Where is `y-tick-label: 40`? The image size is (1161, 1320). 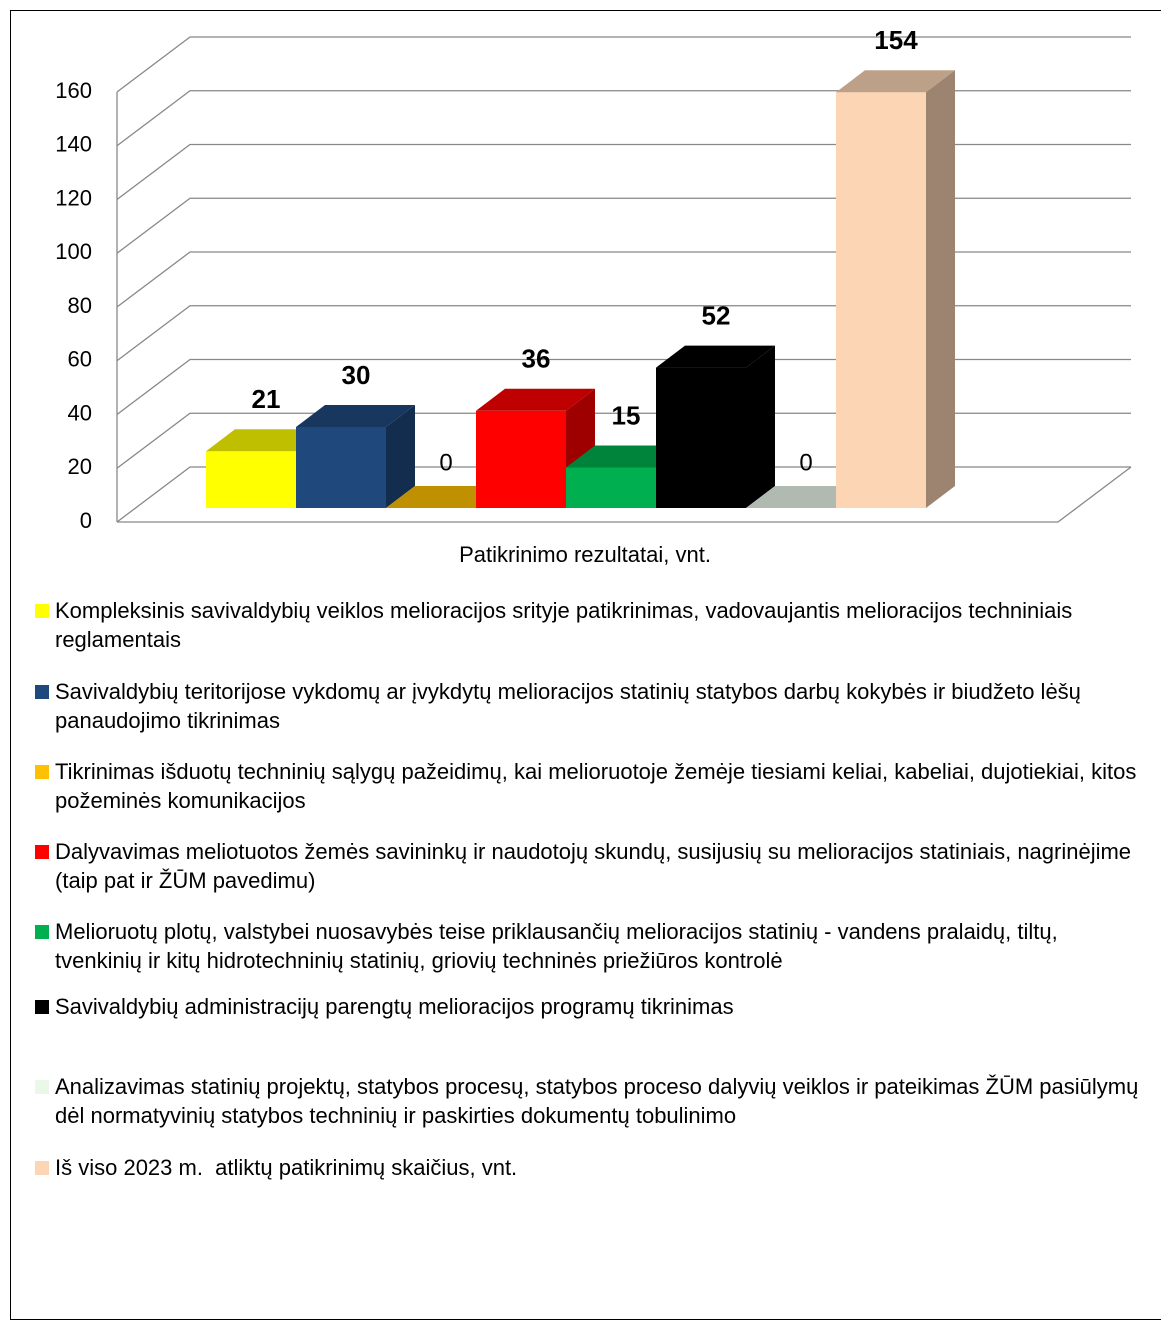 y-tick-label: 40 is located at coordinates (80, 412).